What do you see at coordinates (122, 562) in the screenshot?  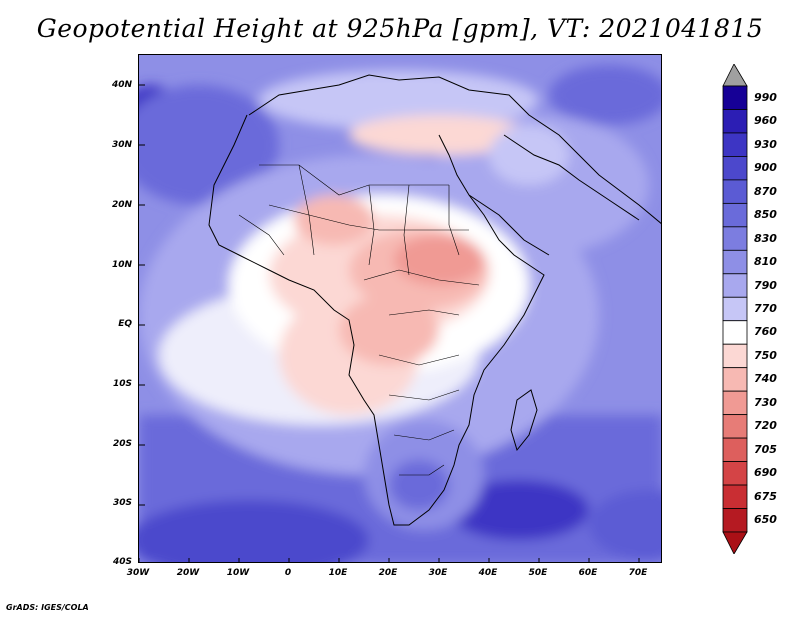 I see `lat-label-40s: 40S` at bounding box center [122, 562].